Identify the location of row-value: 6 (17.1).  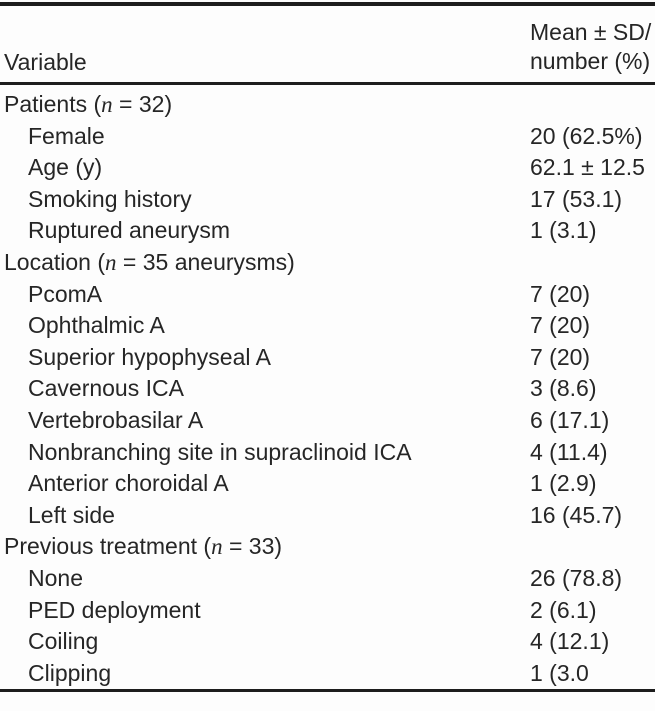
(570, 419).